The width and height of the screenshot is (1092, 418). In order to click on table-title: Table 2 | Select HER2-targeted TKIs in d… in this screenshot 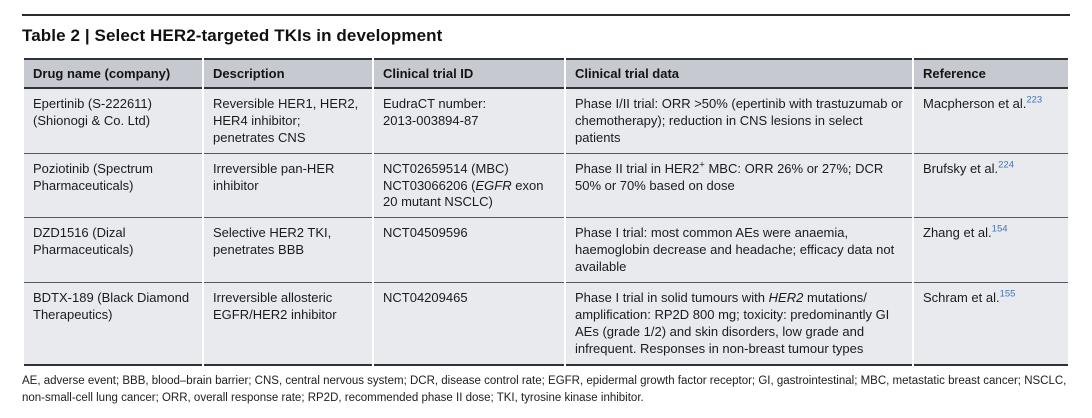, I will do `click(232, 35)`.